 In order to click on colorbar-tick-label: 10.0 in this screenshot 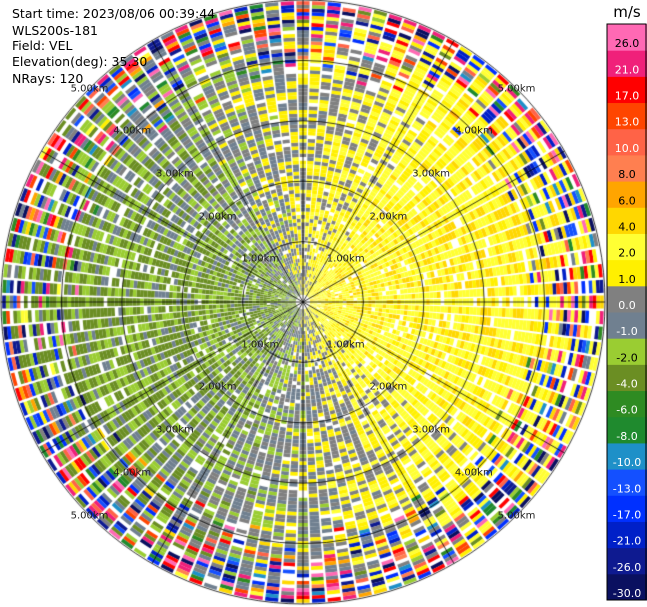, I will do `click(627, 148)`.